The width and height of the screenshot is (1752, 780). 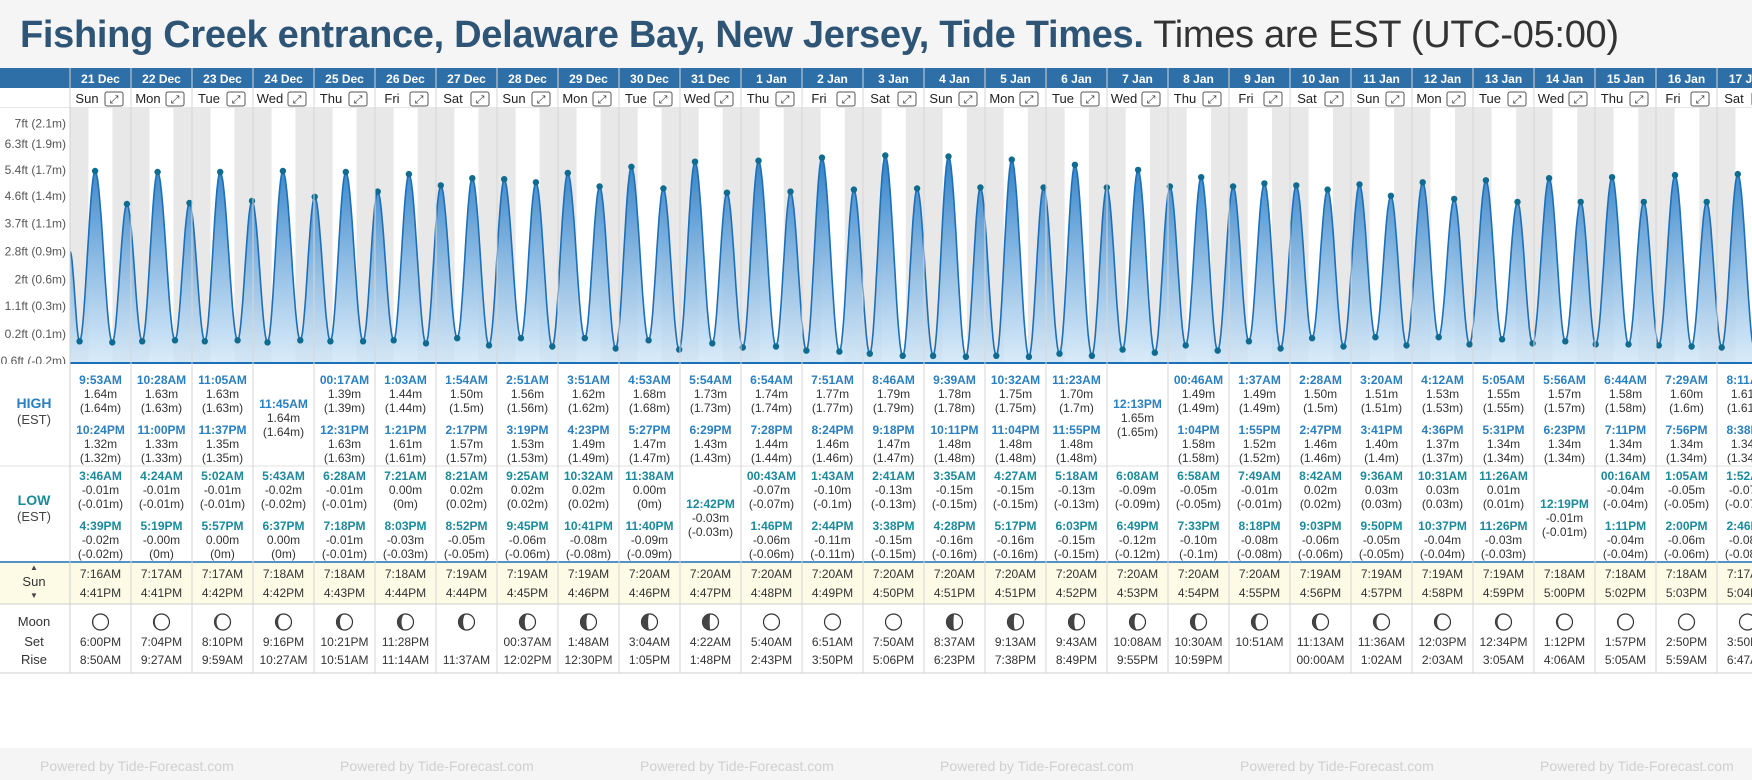 What do you see at coordinates (1259, 504) in the screenshot?
I see `low-height-alt: (-0.01m)` at bounding box center [1259, 504].